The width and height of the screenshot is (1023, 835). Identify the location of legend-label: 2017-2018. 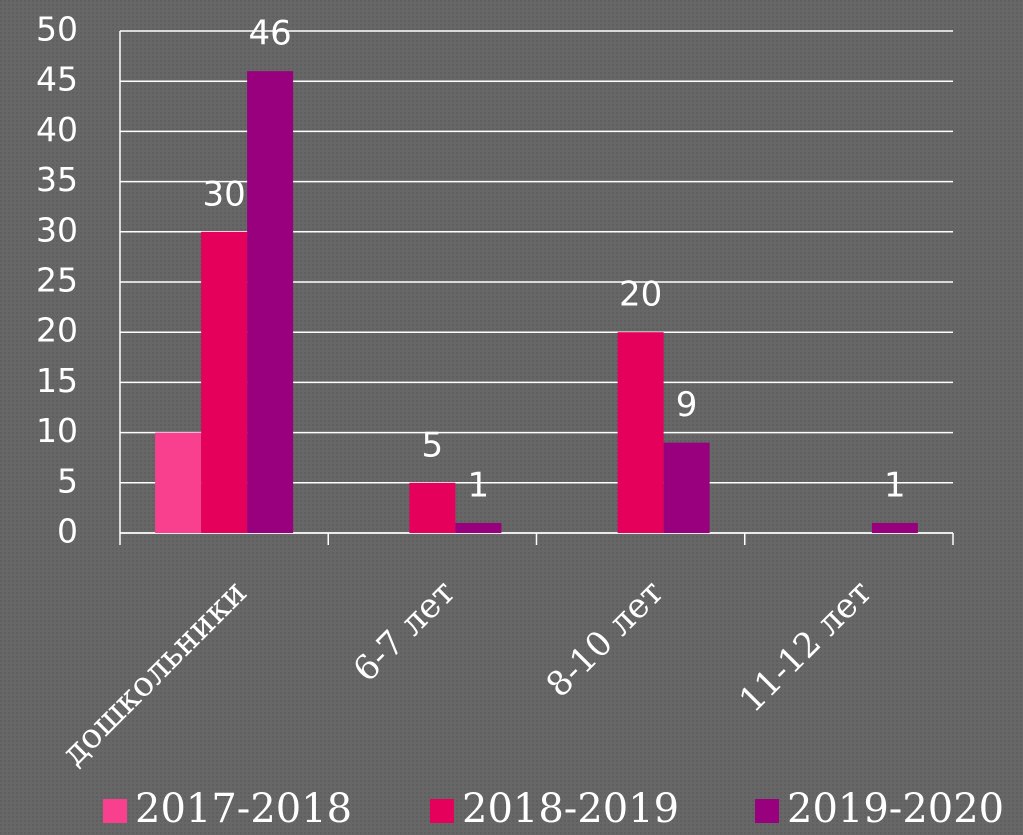
(243, 809).